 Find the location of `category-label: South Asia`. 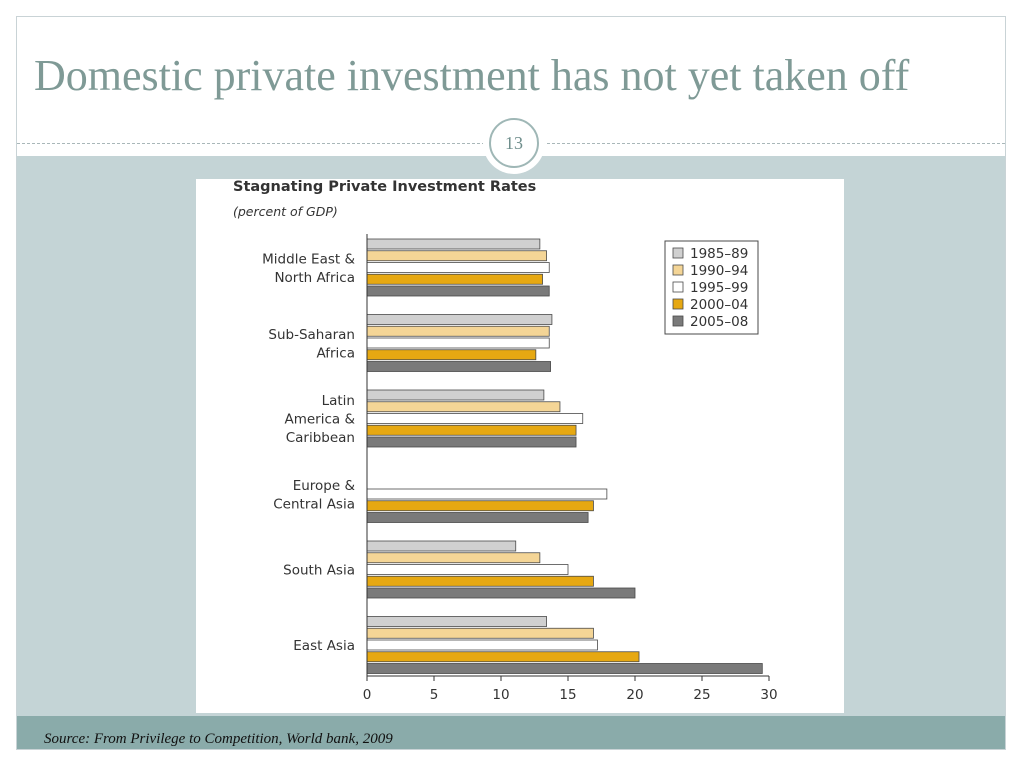

category-label: South Asia is located at coordinates (319, 571).